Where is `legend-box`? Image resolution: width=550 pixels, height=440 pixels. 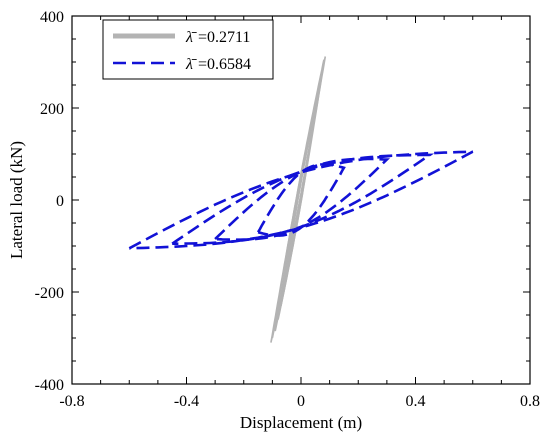 legend-box is located at coordinates (188, 49).